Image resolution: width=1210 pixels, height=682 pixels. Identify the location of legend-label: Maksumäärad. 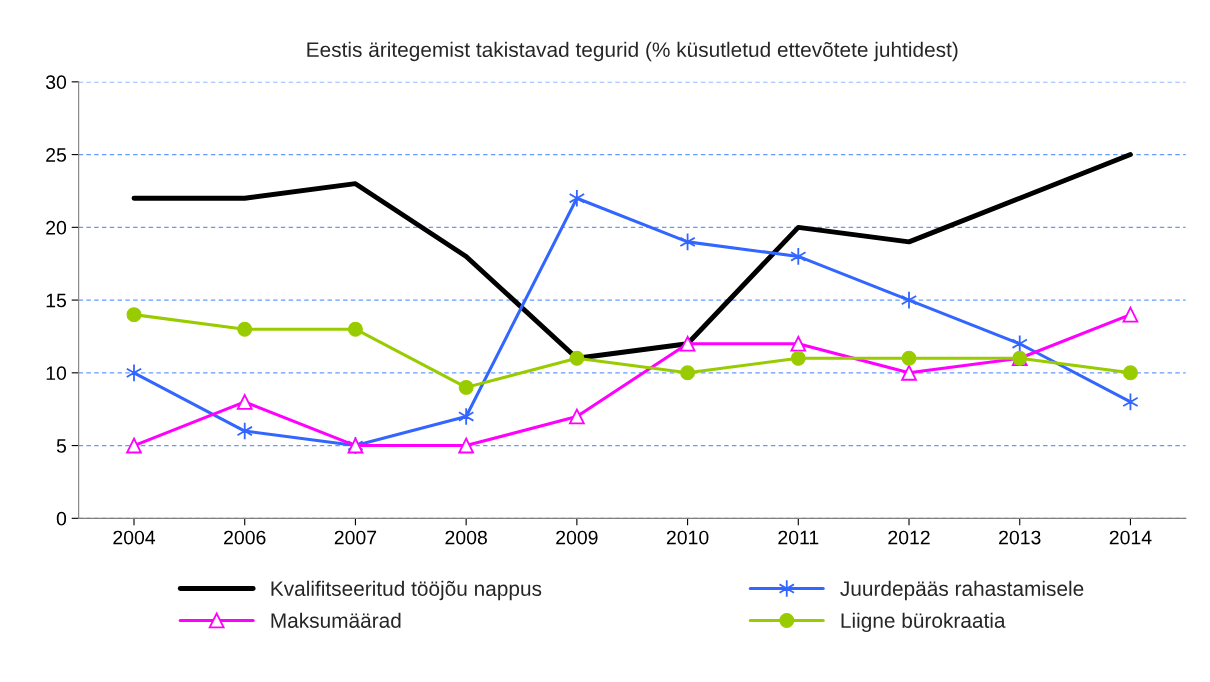
(336, 620).